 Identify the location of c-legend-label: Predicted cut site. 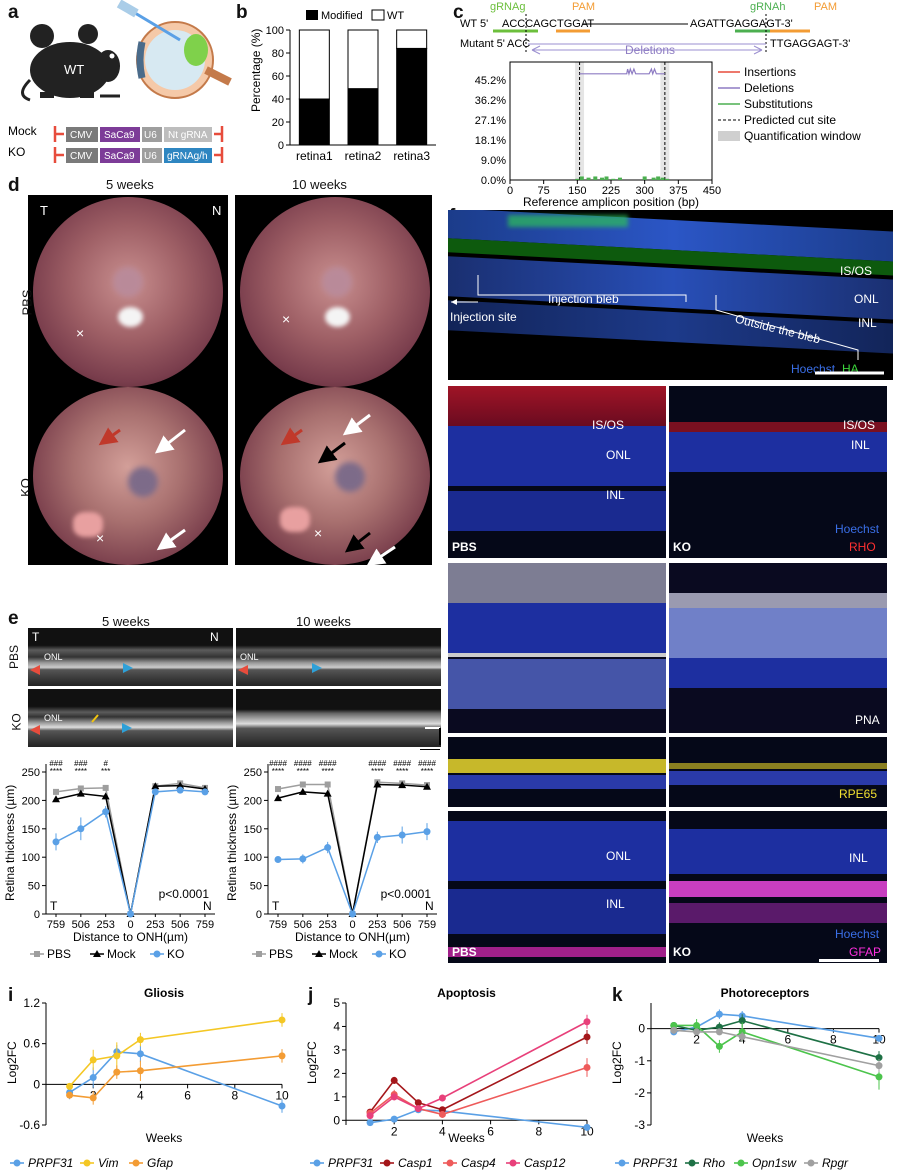
(790, 120).